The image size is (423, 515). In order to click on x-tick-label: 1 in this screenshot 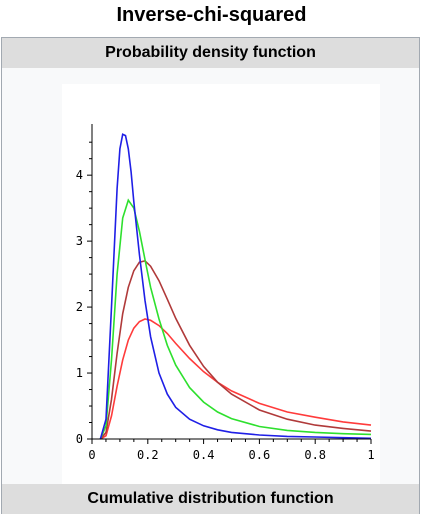, I will do `click(370, 455)`.